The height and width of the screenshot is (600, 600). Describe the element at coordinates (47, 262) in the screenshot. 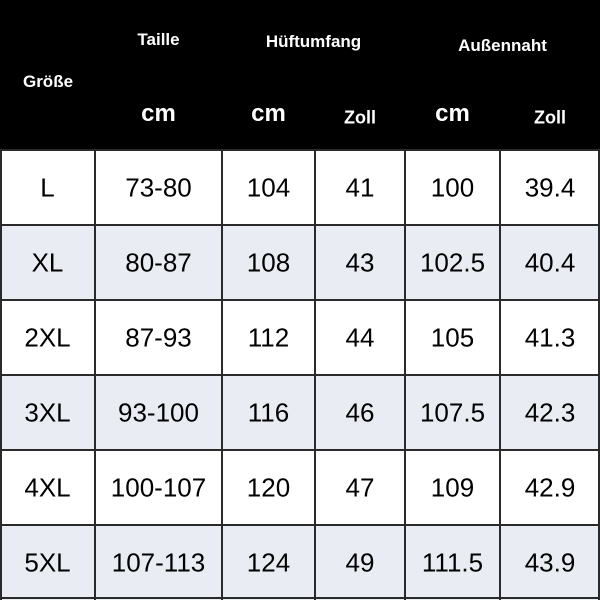

I see `cell-text: XL` at that location.